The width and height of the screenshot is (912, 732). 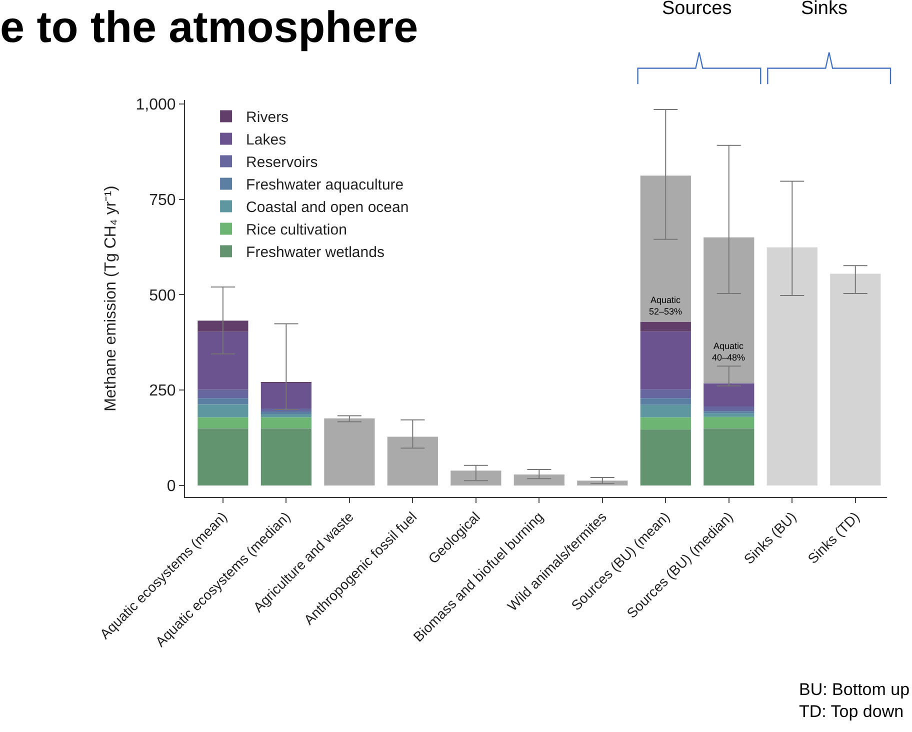 I want to click on text: Sources, so click(x=697, y=9).